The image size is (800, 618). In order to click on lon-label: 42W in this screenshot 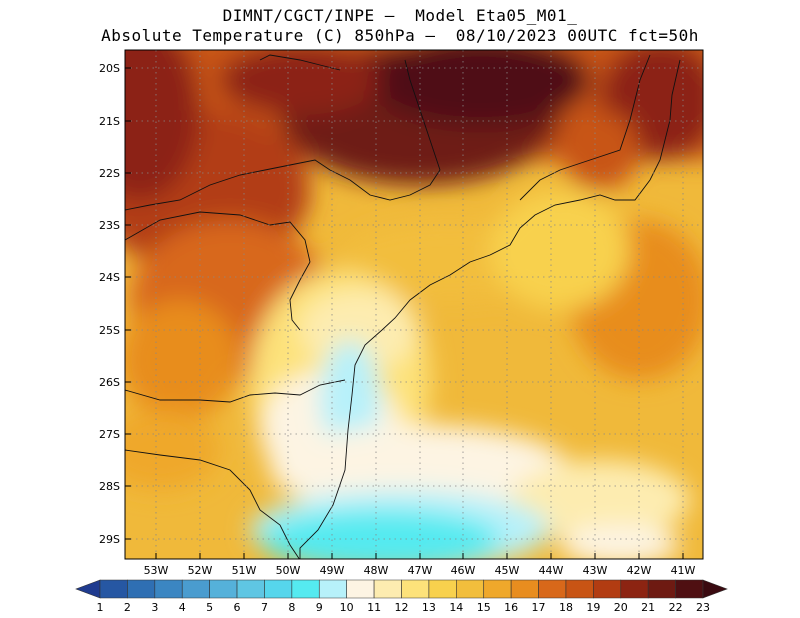, I will do `click(639, 570)`.